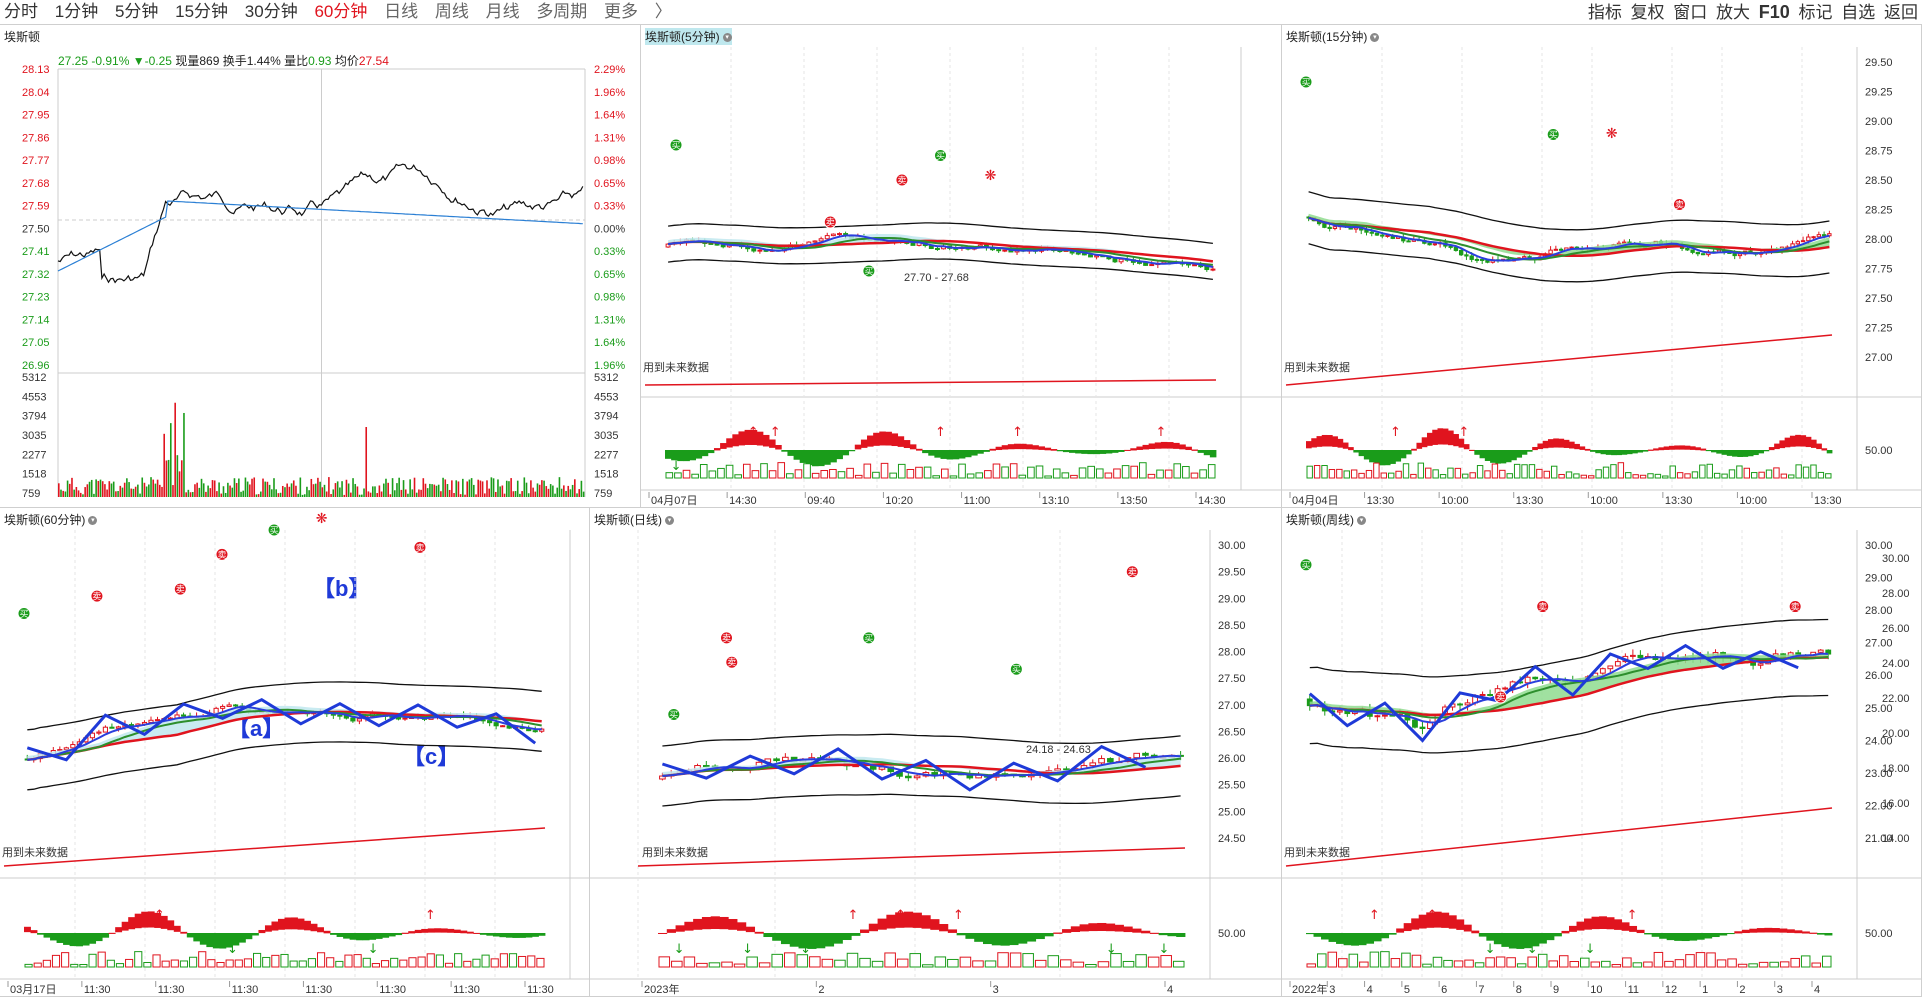  What do you see at coordinates (1901, 12) in the screenshot?
I see `back-button: 返回` at bounding box center [1901, 12].